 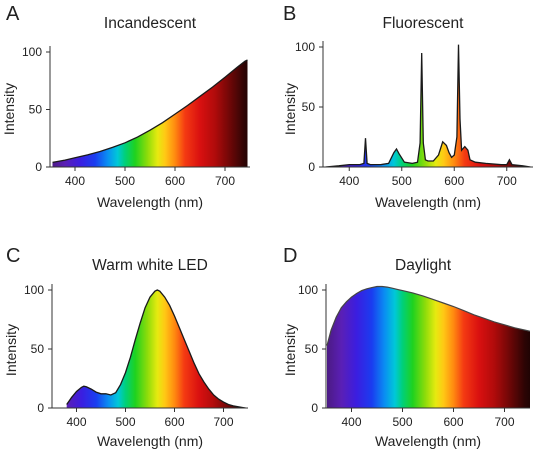 I want to click on panel-letter: B, so click(x=289, y=14).